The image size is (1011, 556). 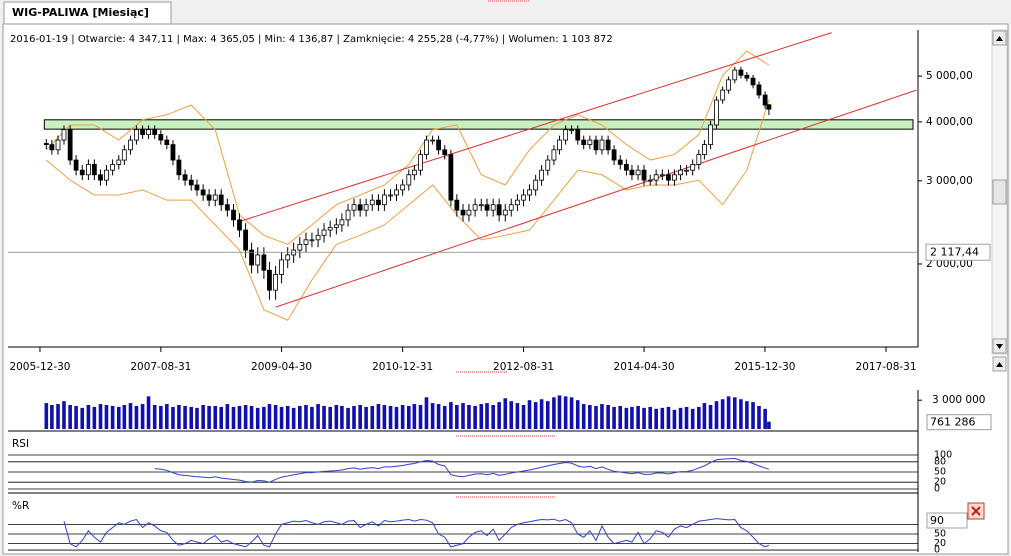 I want to click on y-tick-label: 3 000,00, so click(x=949, y=181).